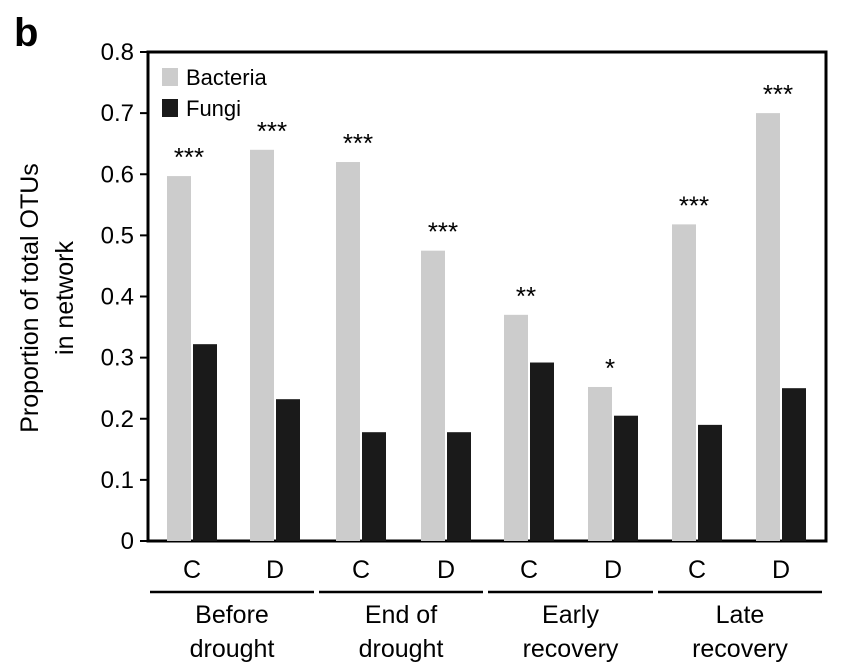 The height and width of the screenshot is (670, 841). I want to click on y-tick-label: 0.5, so click(117, 235).